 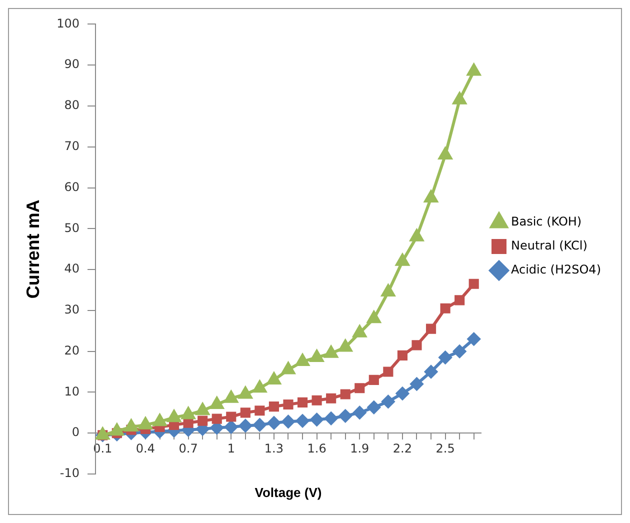 What do you see at coordinates (188, 448) in the screenshot?
I see `x-tick-label: 0.7` at bounding box center [188, 448].